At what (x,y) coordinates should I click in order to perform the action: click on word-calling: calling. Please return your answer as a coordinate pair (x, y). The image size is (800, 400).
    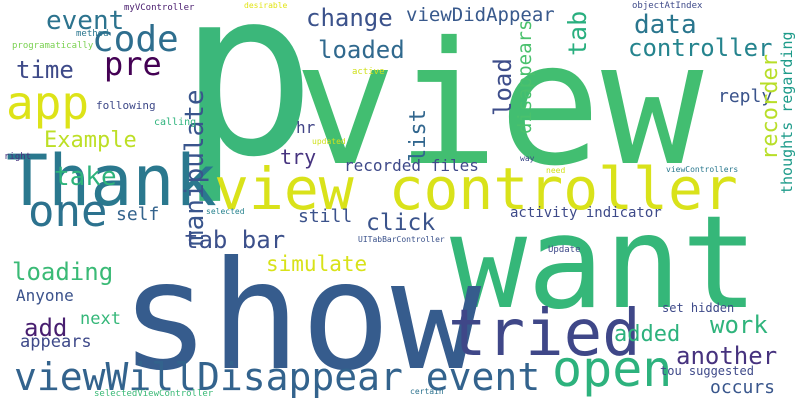
    Looking at the image, I should click on (175, 122).